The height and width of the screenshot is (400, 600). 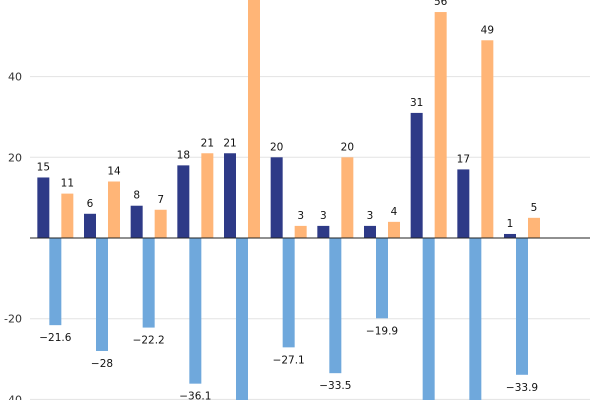 What do you see at coordinates (335, 386) in the screenshot?
I see `data-label: −33.5` at bounding box center [335, 386].